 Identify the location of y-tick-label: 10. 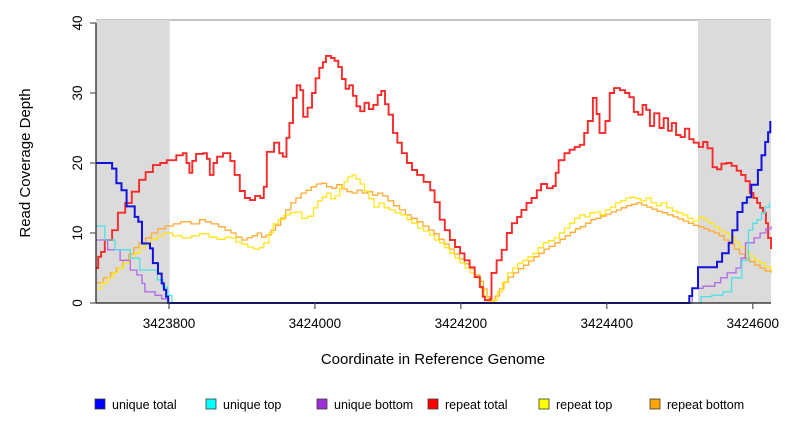
(77, 232).